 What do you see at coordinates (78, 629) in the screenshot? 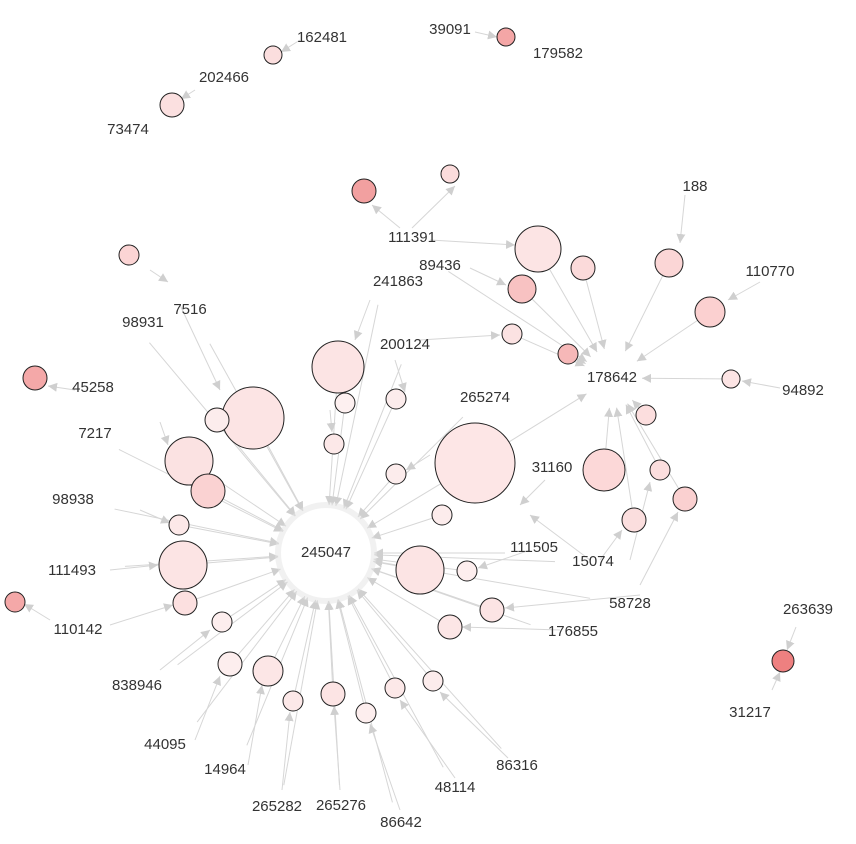
I see `node-label: 110142` at bounding box center [78, 629].